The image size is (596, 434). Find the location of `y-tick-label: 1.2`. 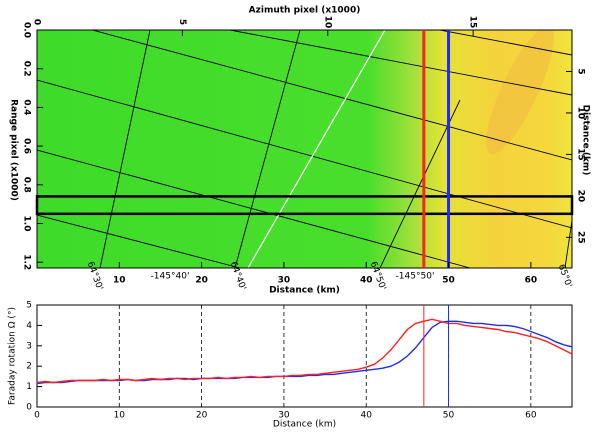

y-tick-label: 1.2 is located at coordinates (27, 262).